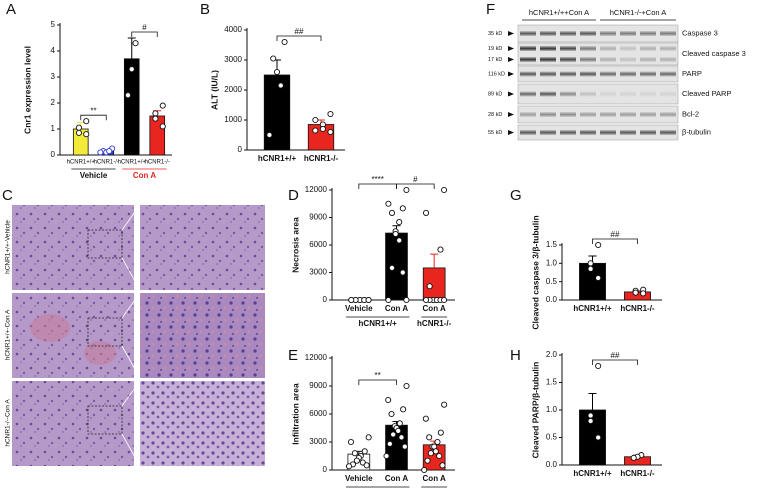 The image size is (758, 490). I want to click on y-tick-label: 0.5, so click(552, 281).